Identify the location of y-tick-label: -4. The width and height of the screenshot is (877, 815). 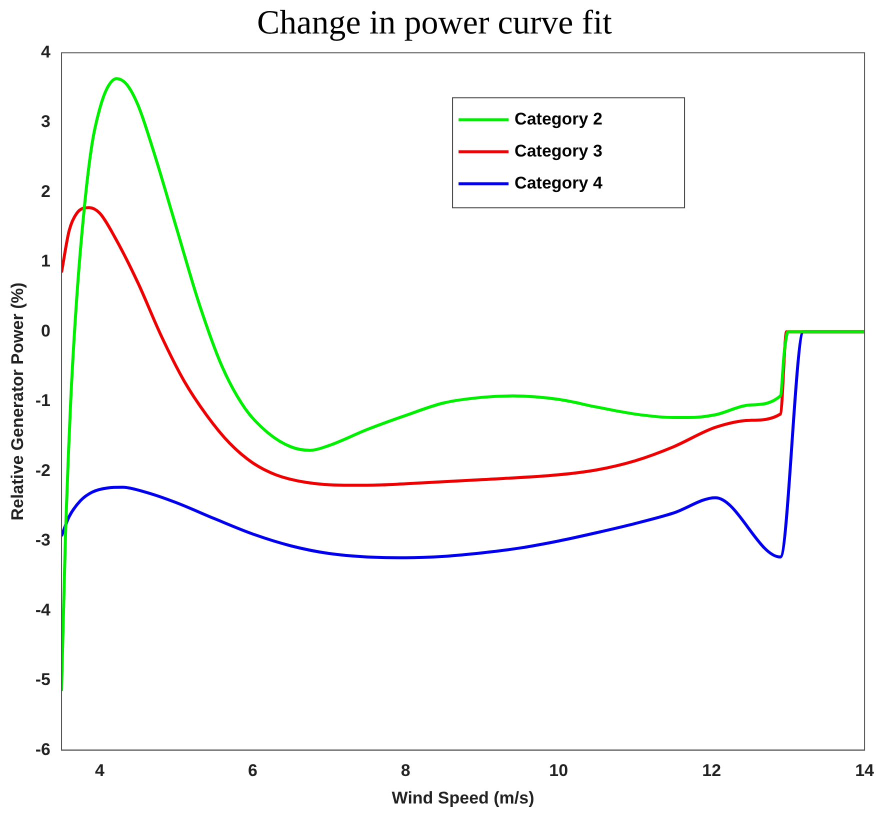
(43, 610).